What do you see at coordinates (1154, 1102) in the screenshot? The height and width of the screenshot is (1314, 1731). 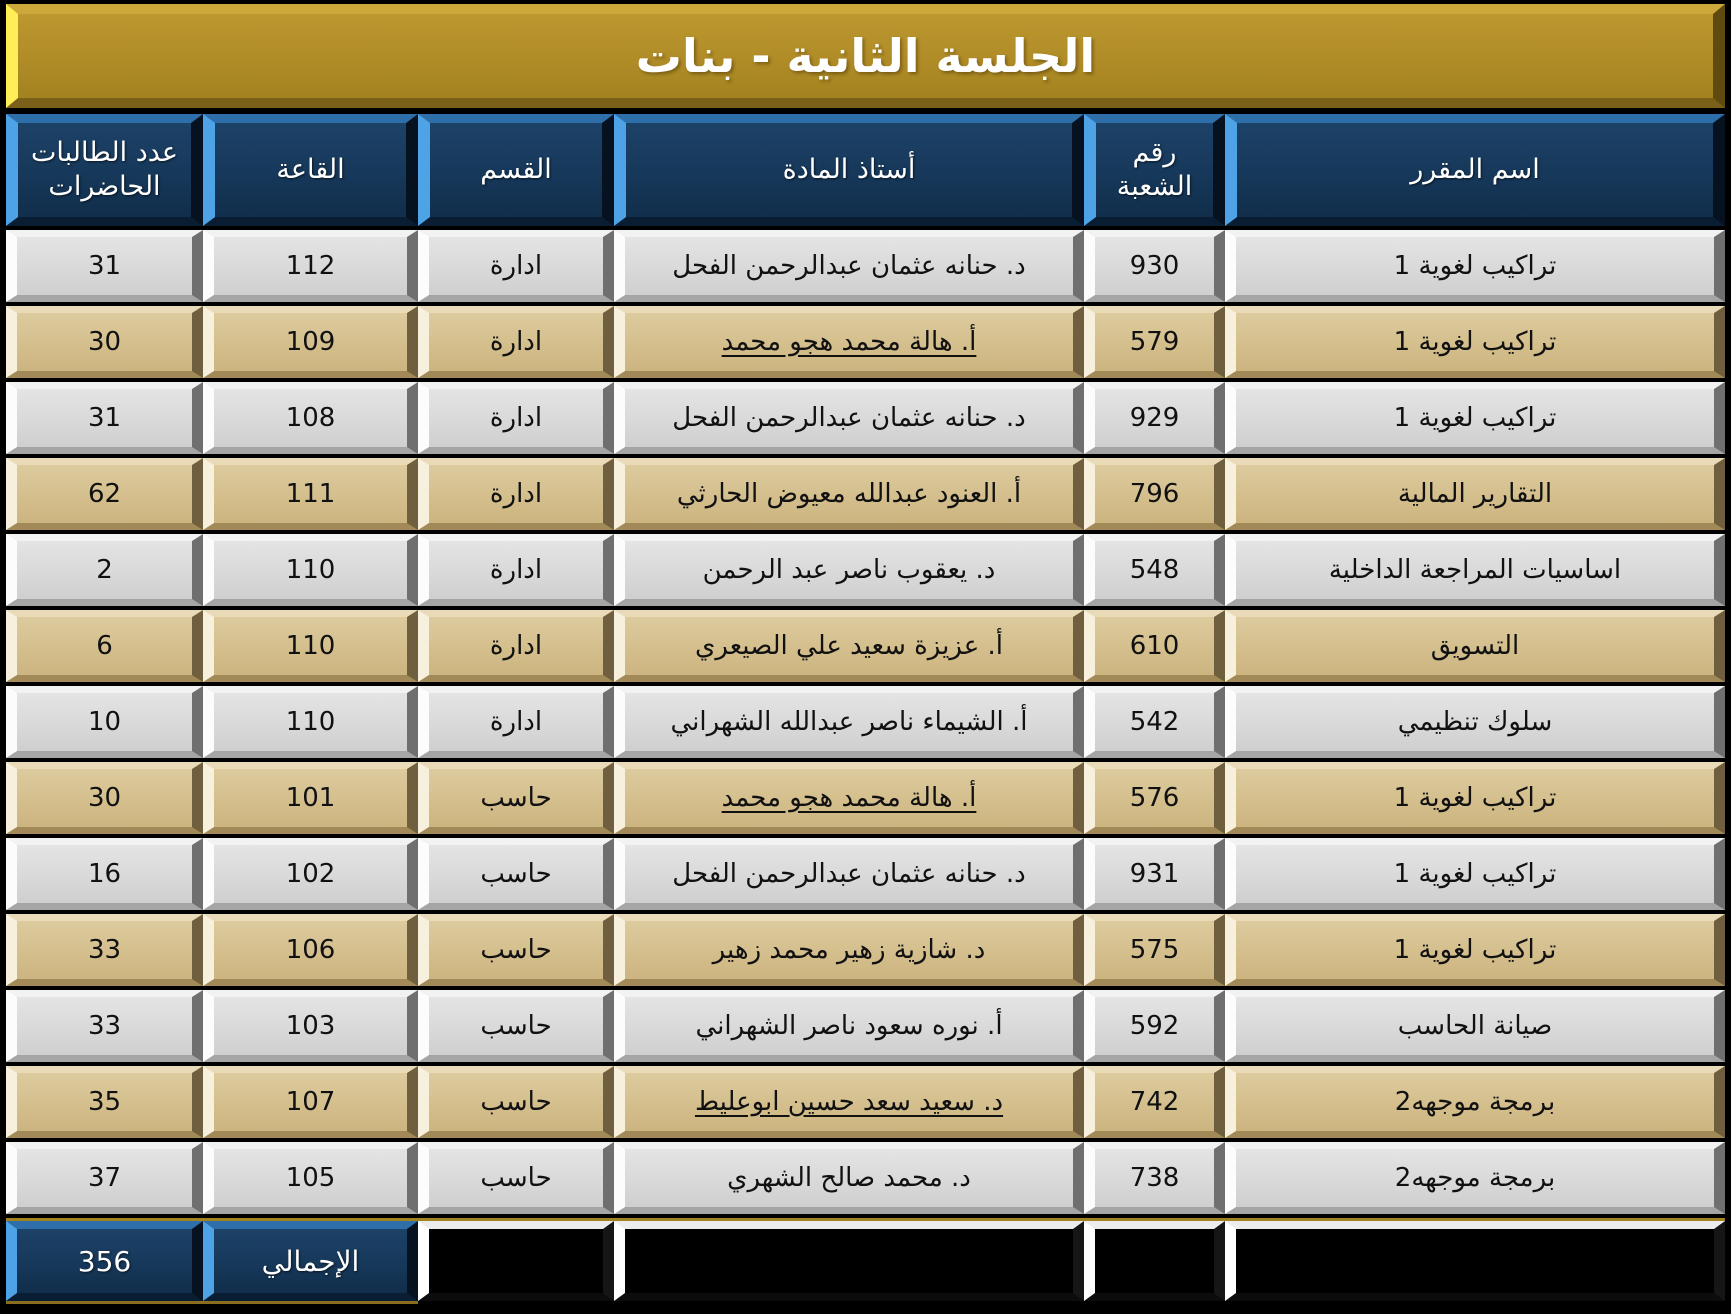 I see `section-cell: 742` at bounding box center [1154, 1102].